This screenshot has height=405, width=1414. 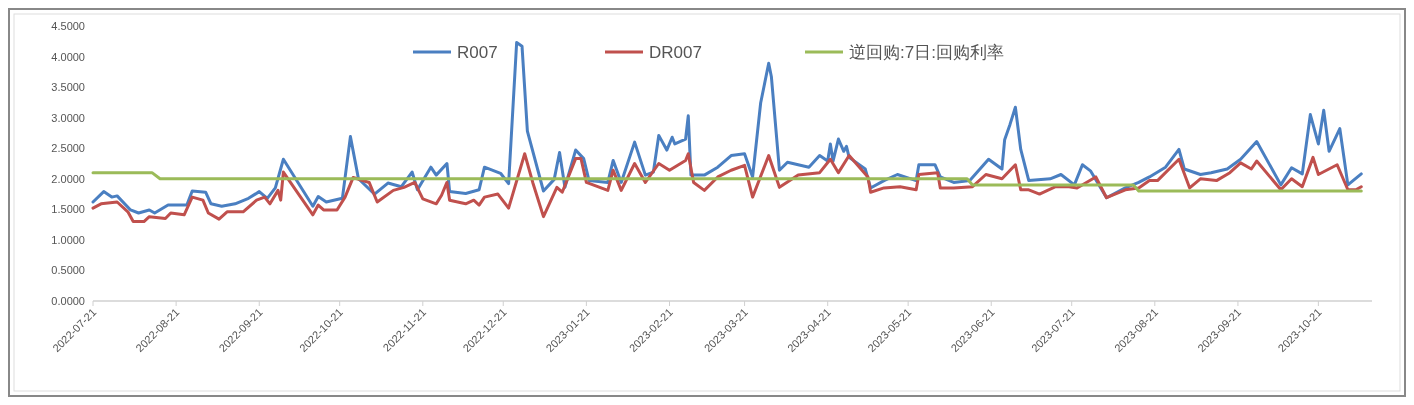 I want to click on y-tick-label: 3.5000, so click(x=68, y=87).